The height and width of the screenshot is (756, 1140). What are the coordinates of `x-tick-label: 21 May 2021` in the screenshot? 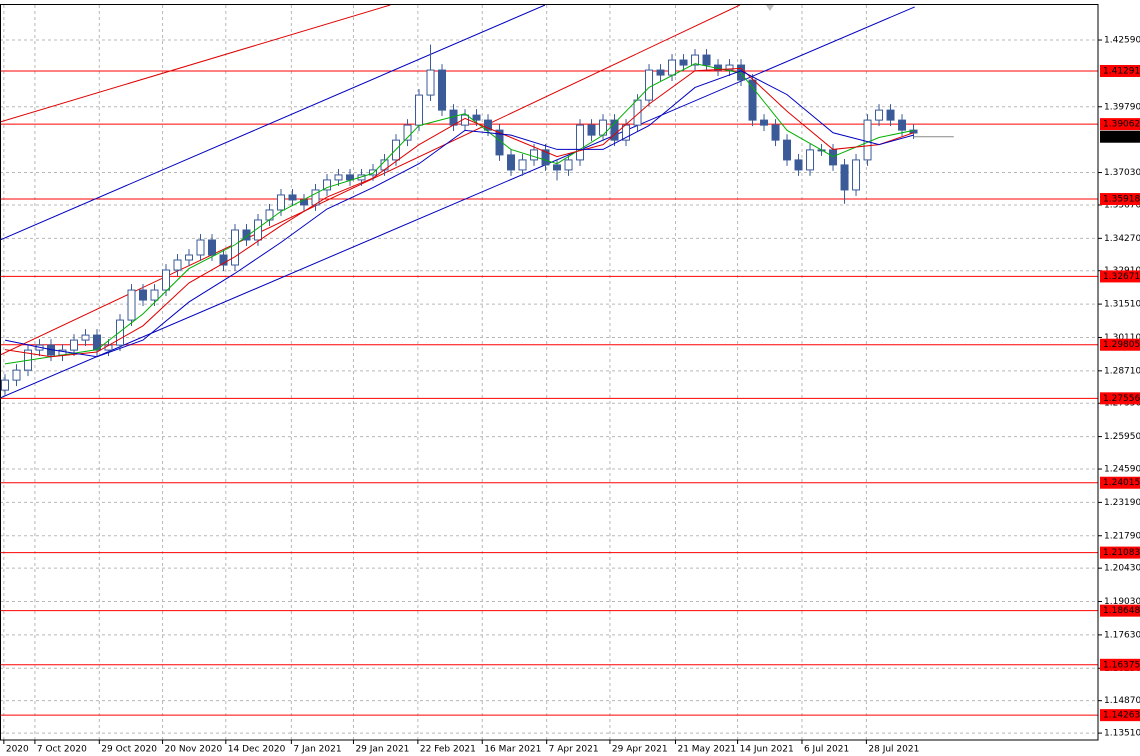 It's located at (706, 750).